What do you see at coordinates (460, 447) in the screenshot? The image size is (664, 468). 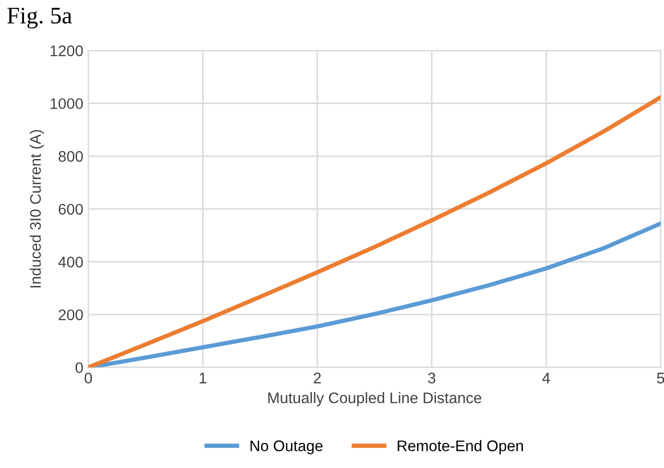 I see `legend-label: Remote-End Open` at bounding box center [460, 447].